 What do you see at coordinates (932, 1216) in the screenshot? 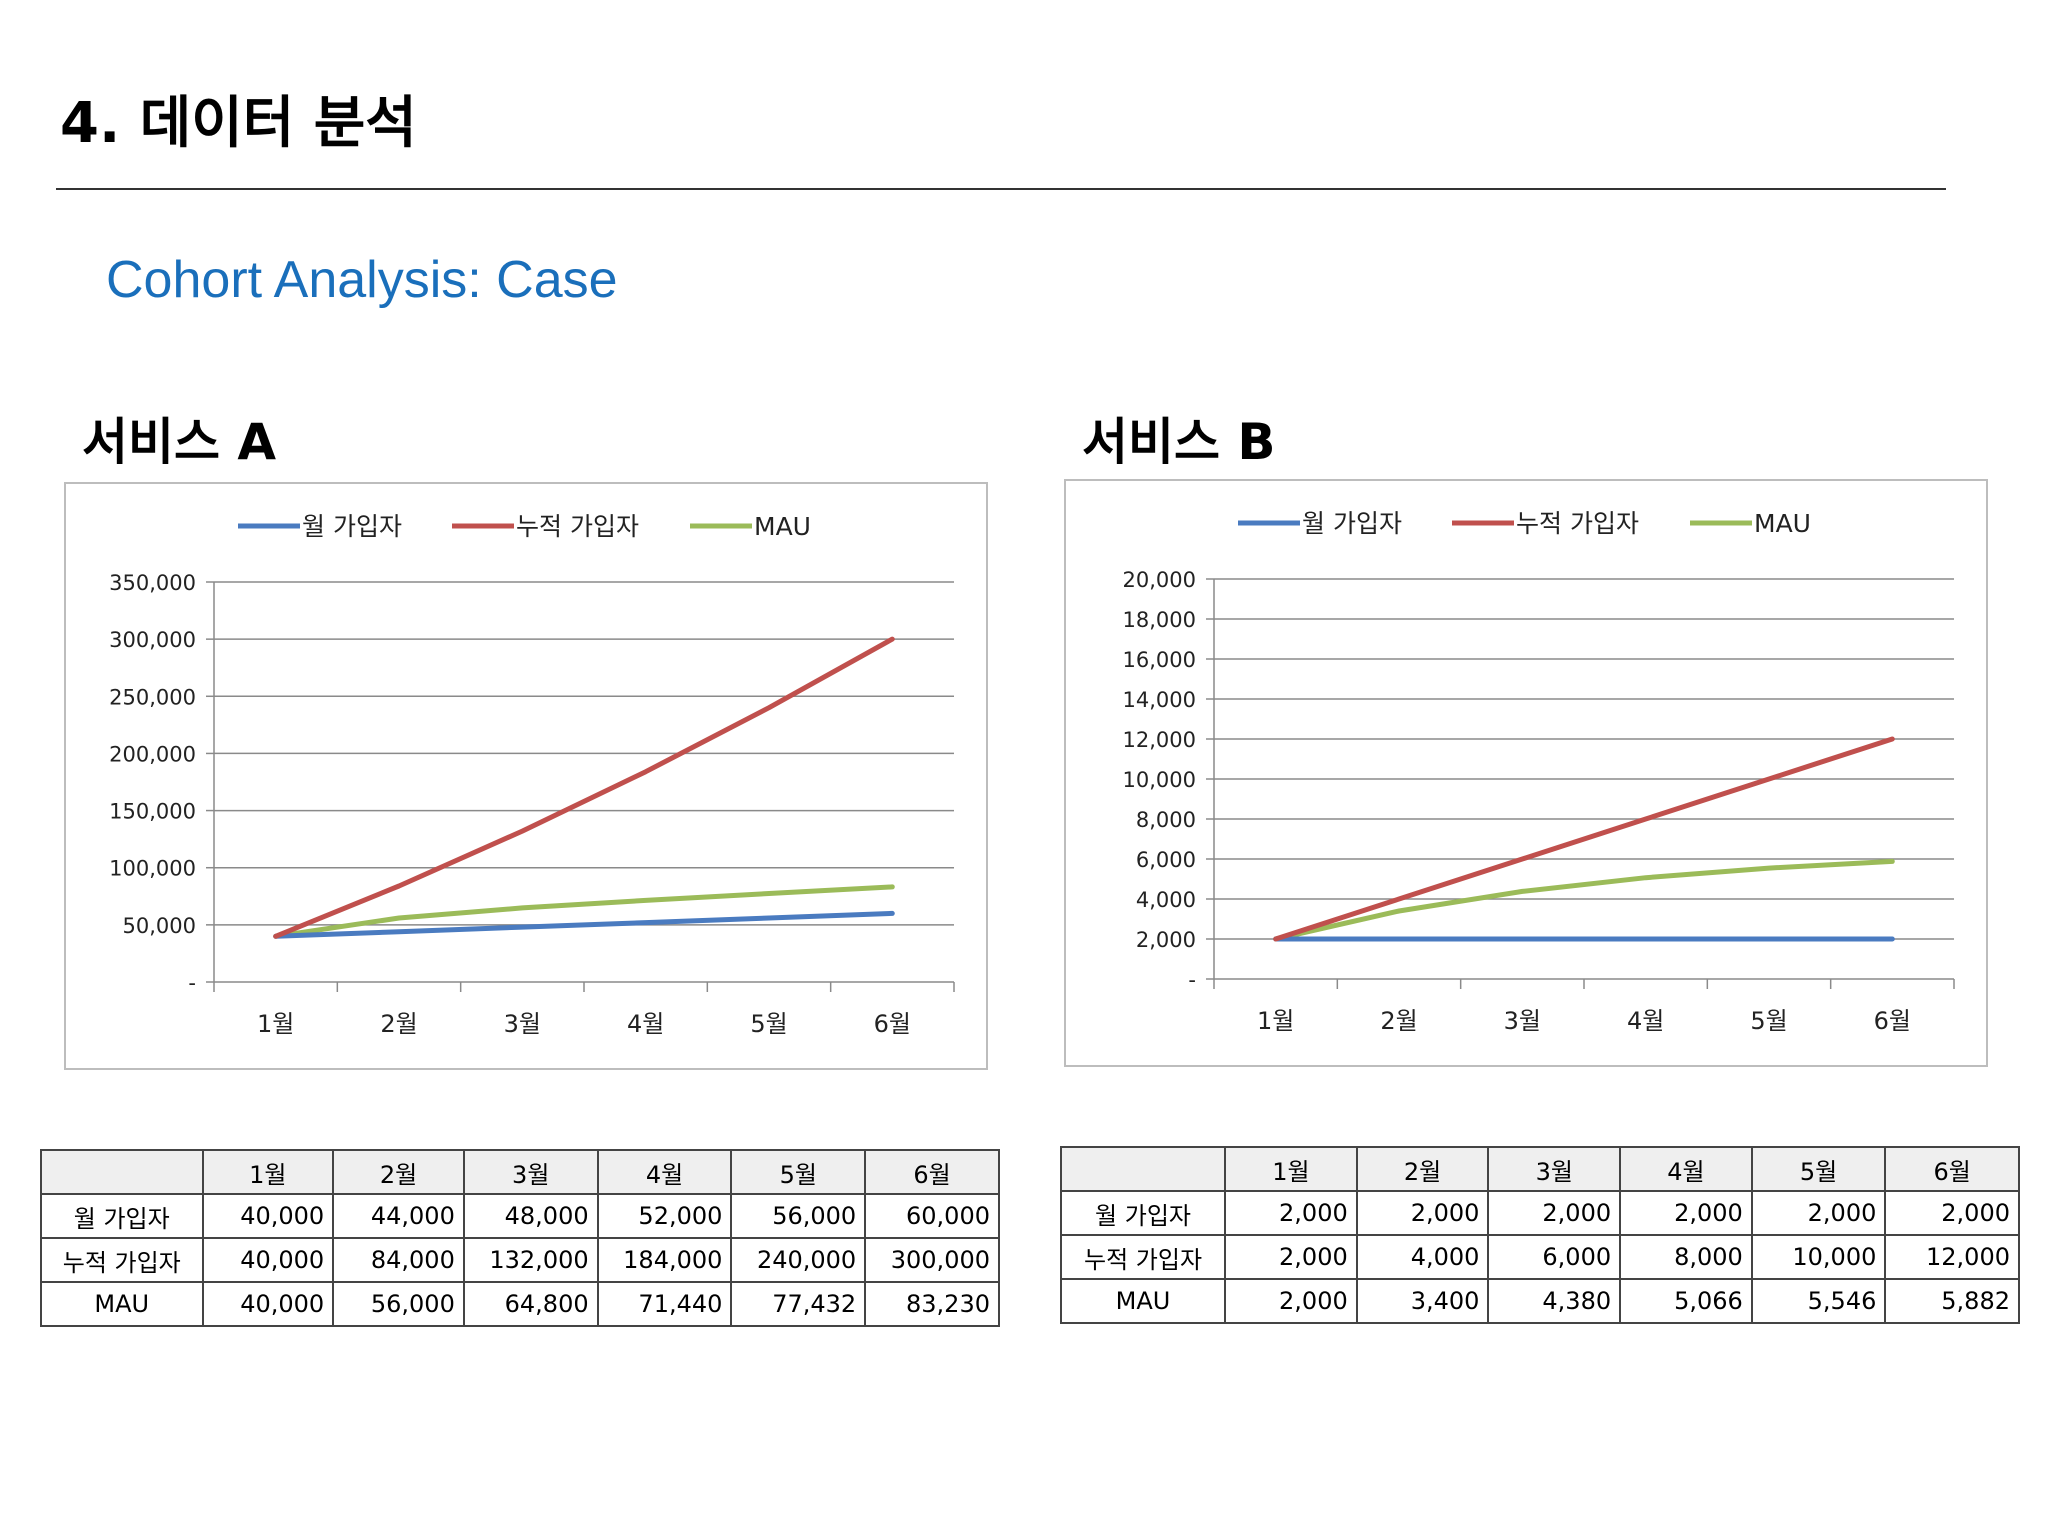
I see `table-cell: 60,000` at bounding box center [932, 1216].